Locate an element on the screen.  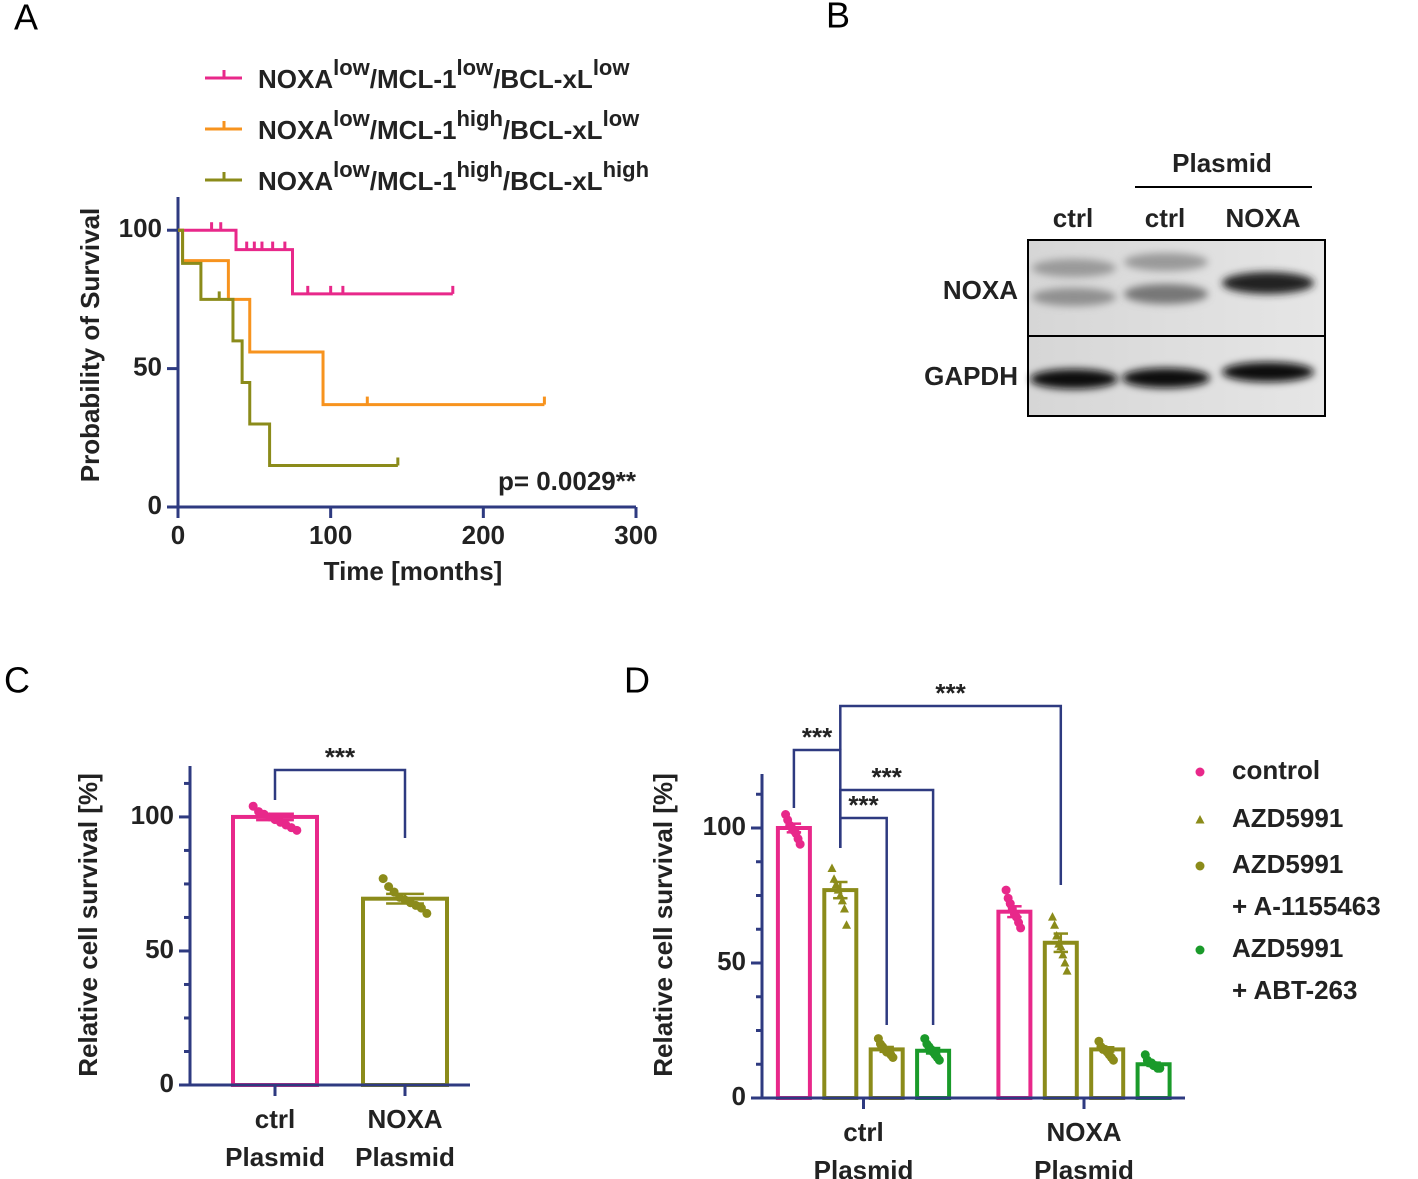
legend-label: NOXAlow/MCL-1high/BCL-xLlow is located at coordinates (449, 125).